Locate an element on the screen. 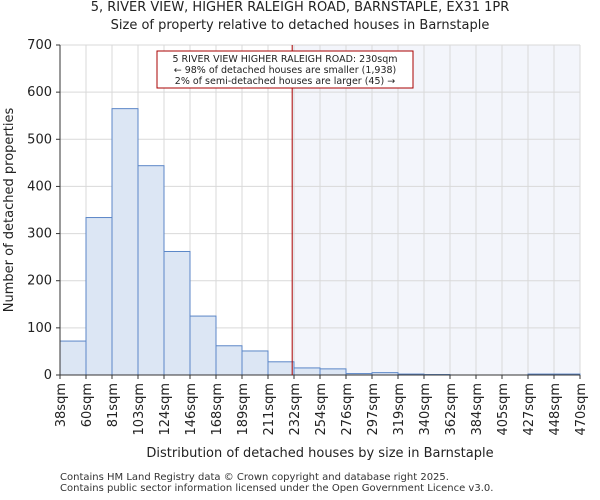 This screenshot has width=600, height=500. x-tick-label: 146sqm is located at coordinates (191, 409).